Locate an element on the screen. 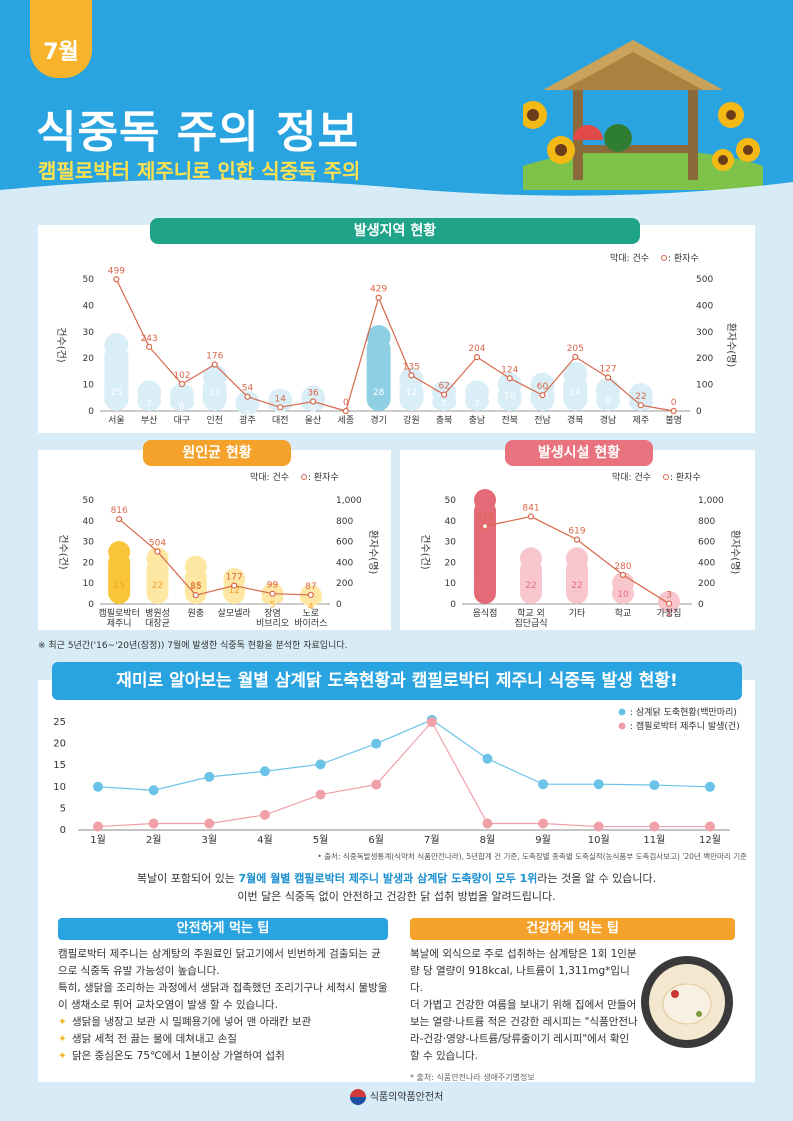 The width and height of the screenshot is (793, 1121). x-tick-label: 5월 is located at coordinates (321, 840).